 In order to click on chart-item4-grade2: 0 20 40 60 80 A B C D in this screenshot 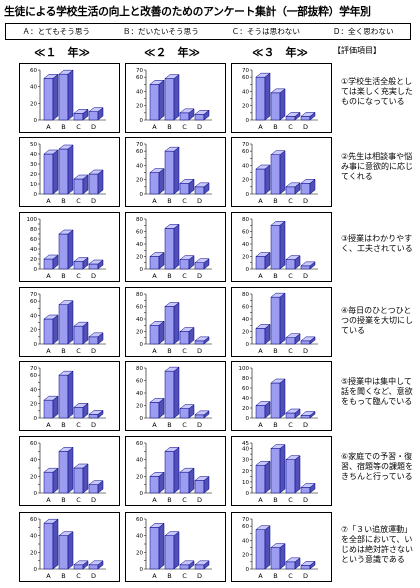, I will do `click(175, 322)`.